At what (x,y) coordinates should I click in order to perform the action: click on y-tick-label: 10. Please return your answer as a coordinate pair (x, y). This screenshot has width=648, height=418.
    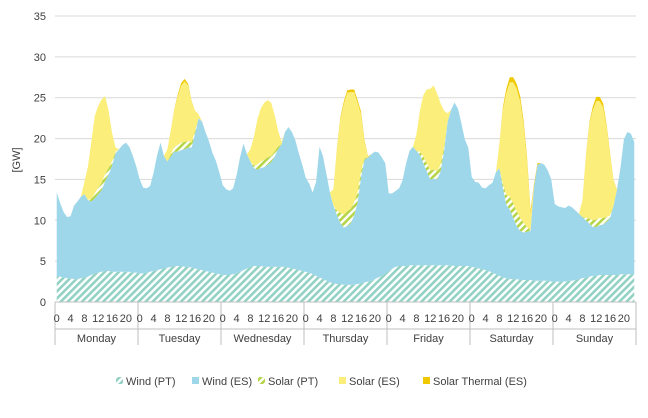
    Looking at the image, I should click on (40, 221).